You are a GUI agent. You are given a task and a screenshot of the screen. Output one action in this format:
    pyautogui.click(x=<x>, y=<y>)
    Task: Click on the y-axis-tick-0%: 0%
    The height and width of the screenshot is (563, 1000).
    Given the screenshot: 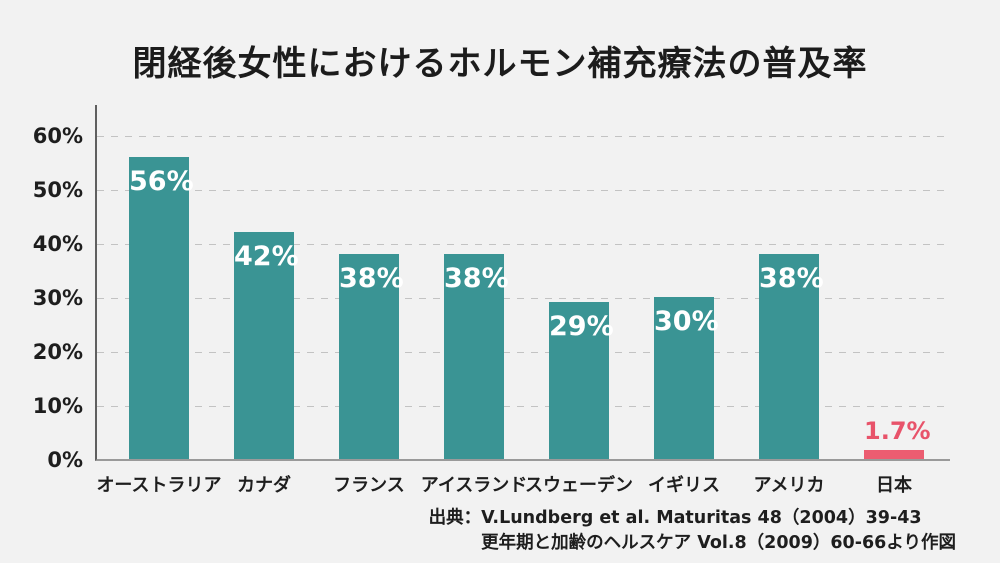 What is the action you would take?
    pyautogui.click(x=65, y=460)
    